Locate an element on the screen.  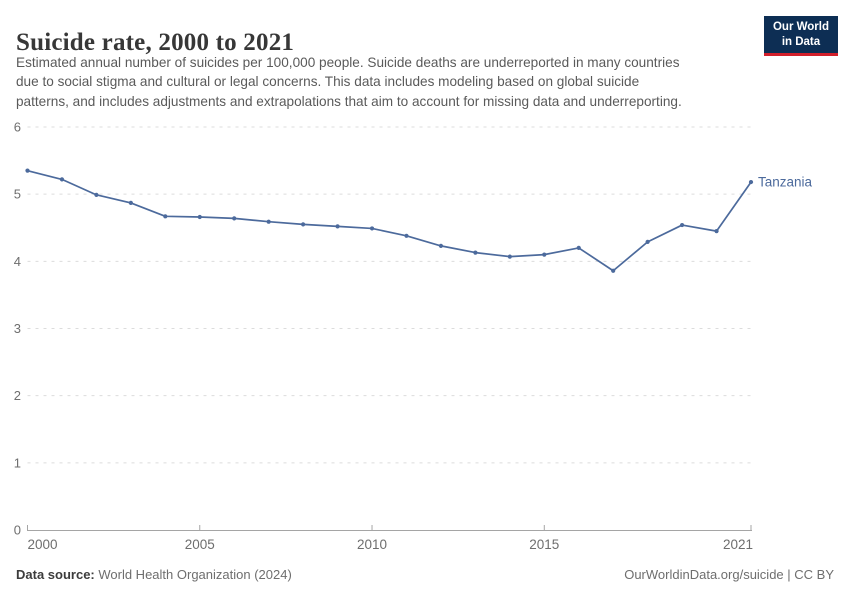
y-axis-tick-label: 0 is located at coordinates (17, 530).